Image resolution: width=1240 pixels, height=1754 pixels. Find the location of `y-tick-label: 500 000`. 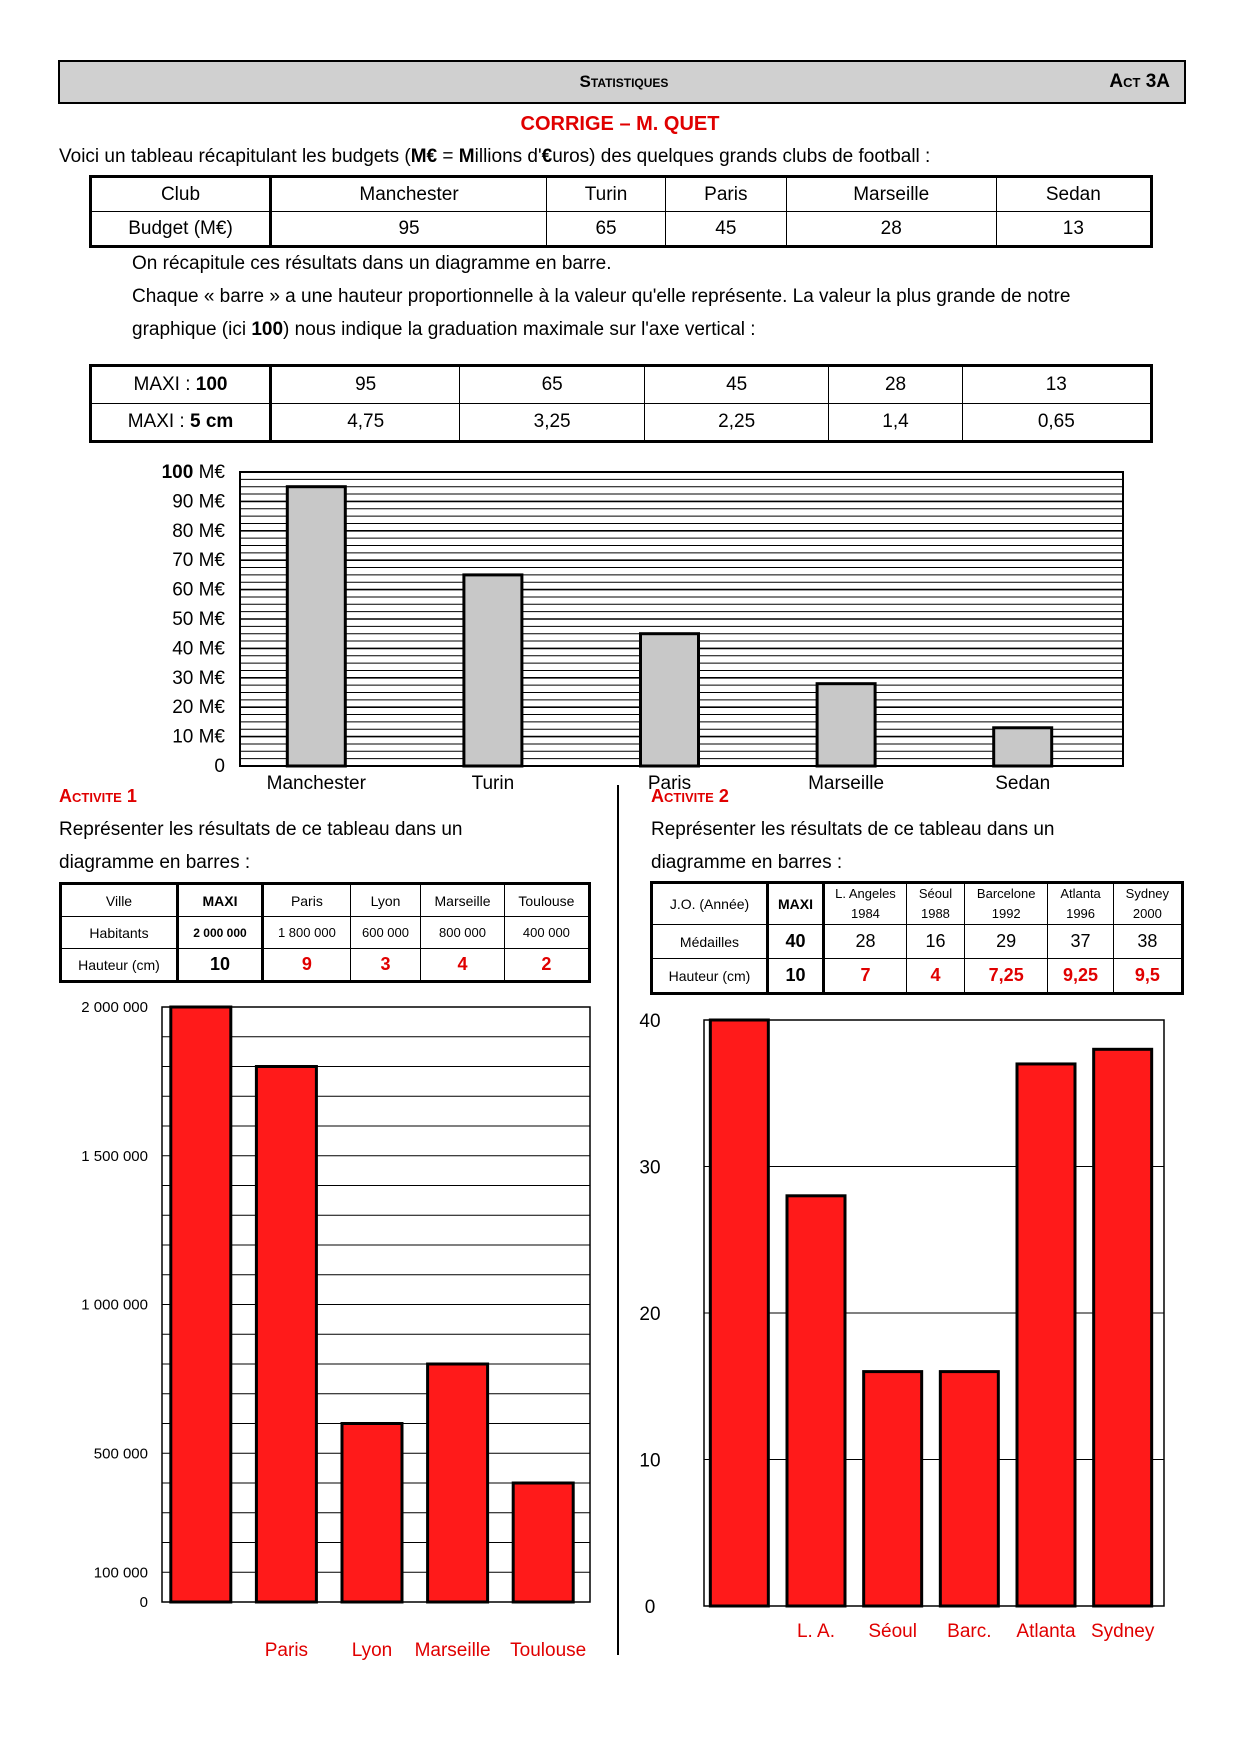

y-tick-label: 500 000 is located at coordinates (121, 1453).